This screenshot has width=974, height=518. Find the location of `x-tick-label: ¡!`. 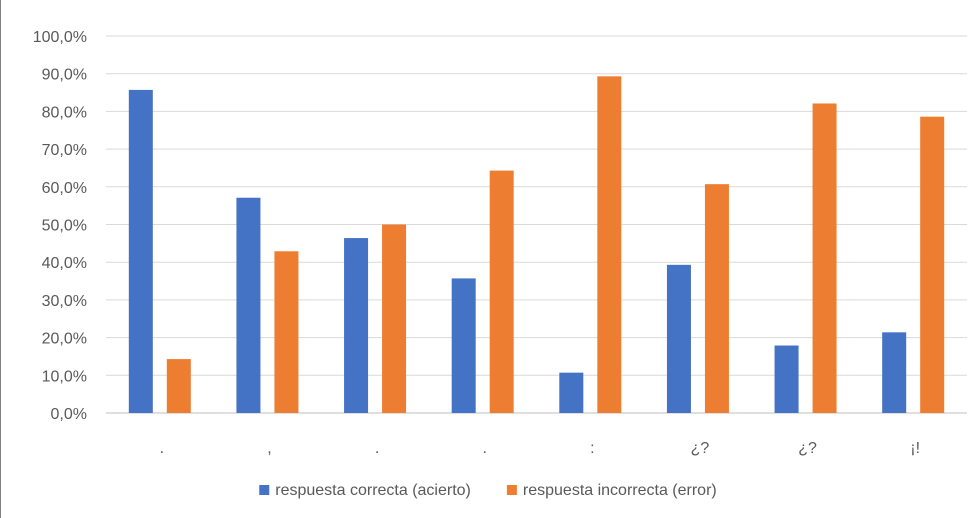

x-tick-label: ¡! is located at coordinates (915, 448).